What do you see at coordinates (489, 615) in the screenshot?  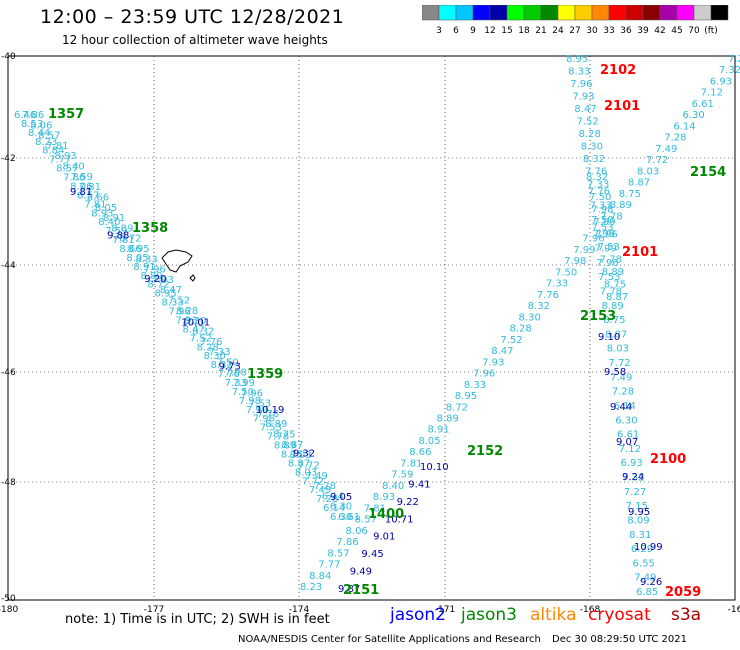 I see `legend-jason3: jason3` at bounding box center [489, 615].